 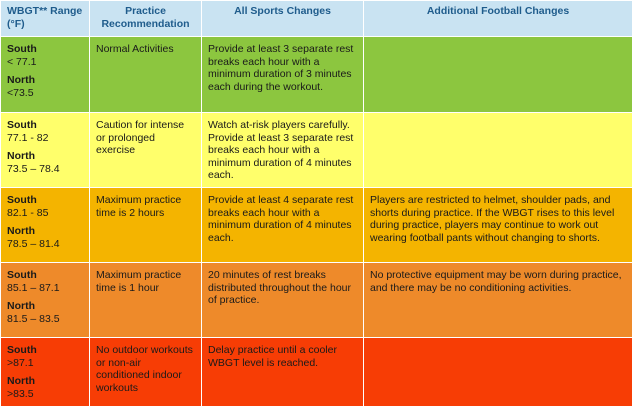 I want to click on south-range: 77.1 - 82, so click(x=45, y=138).